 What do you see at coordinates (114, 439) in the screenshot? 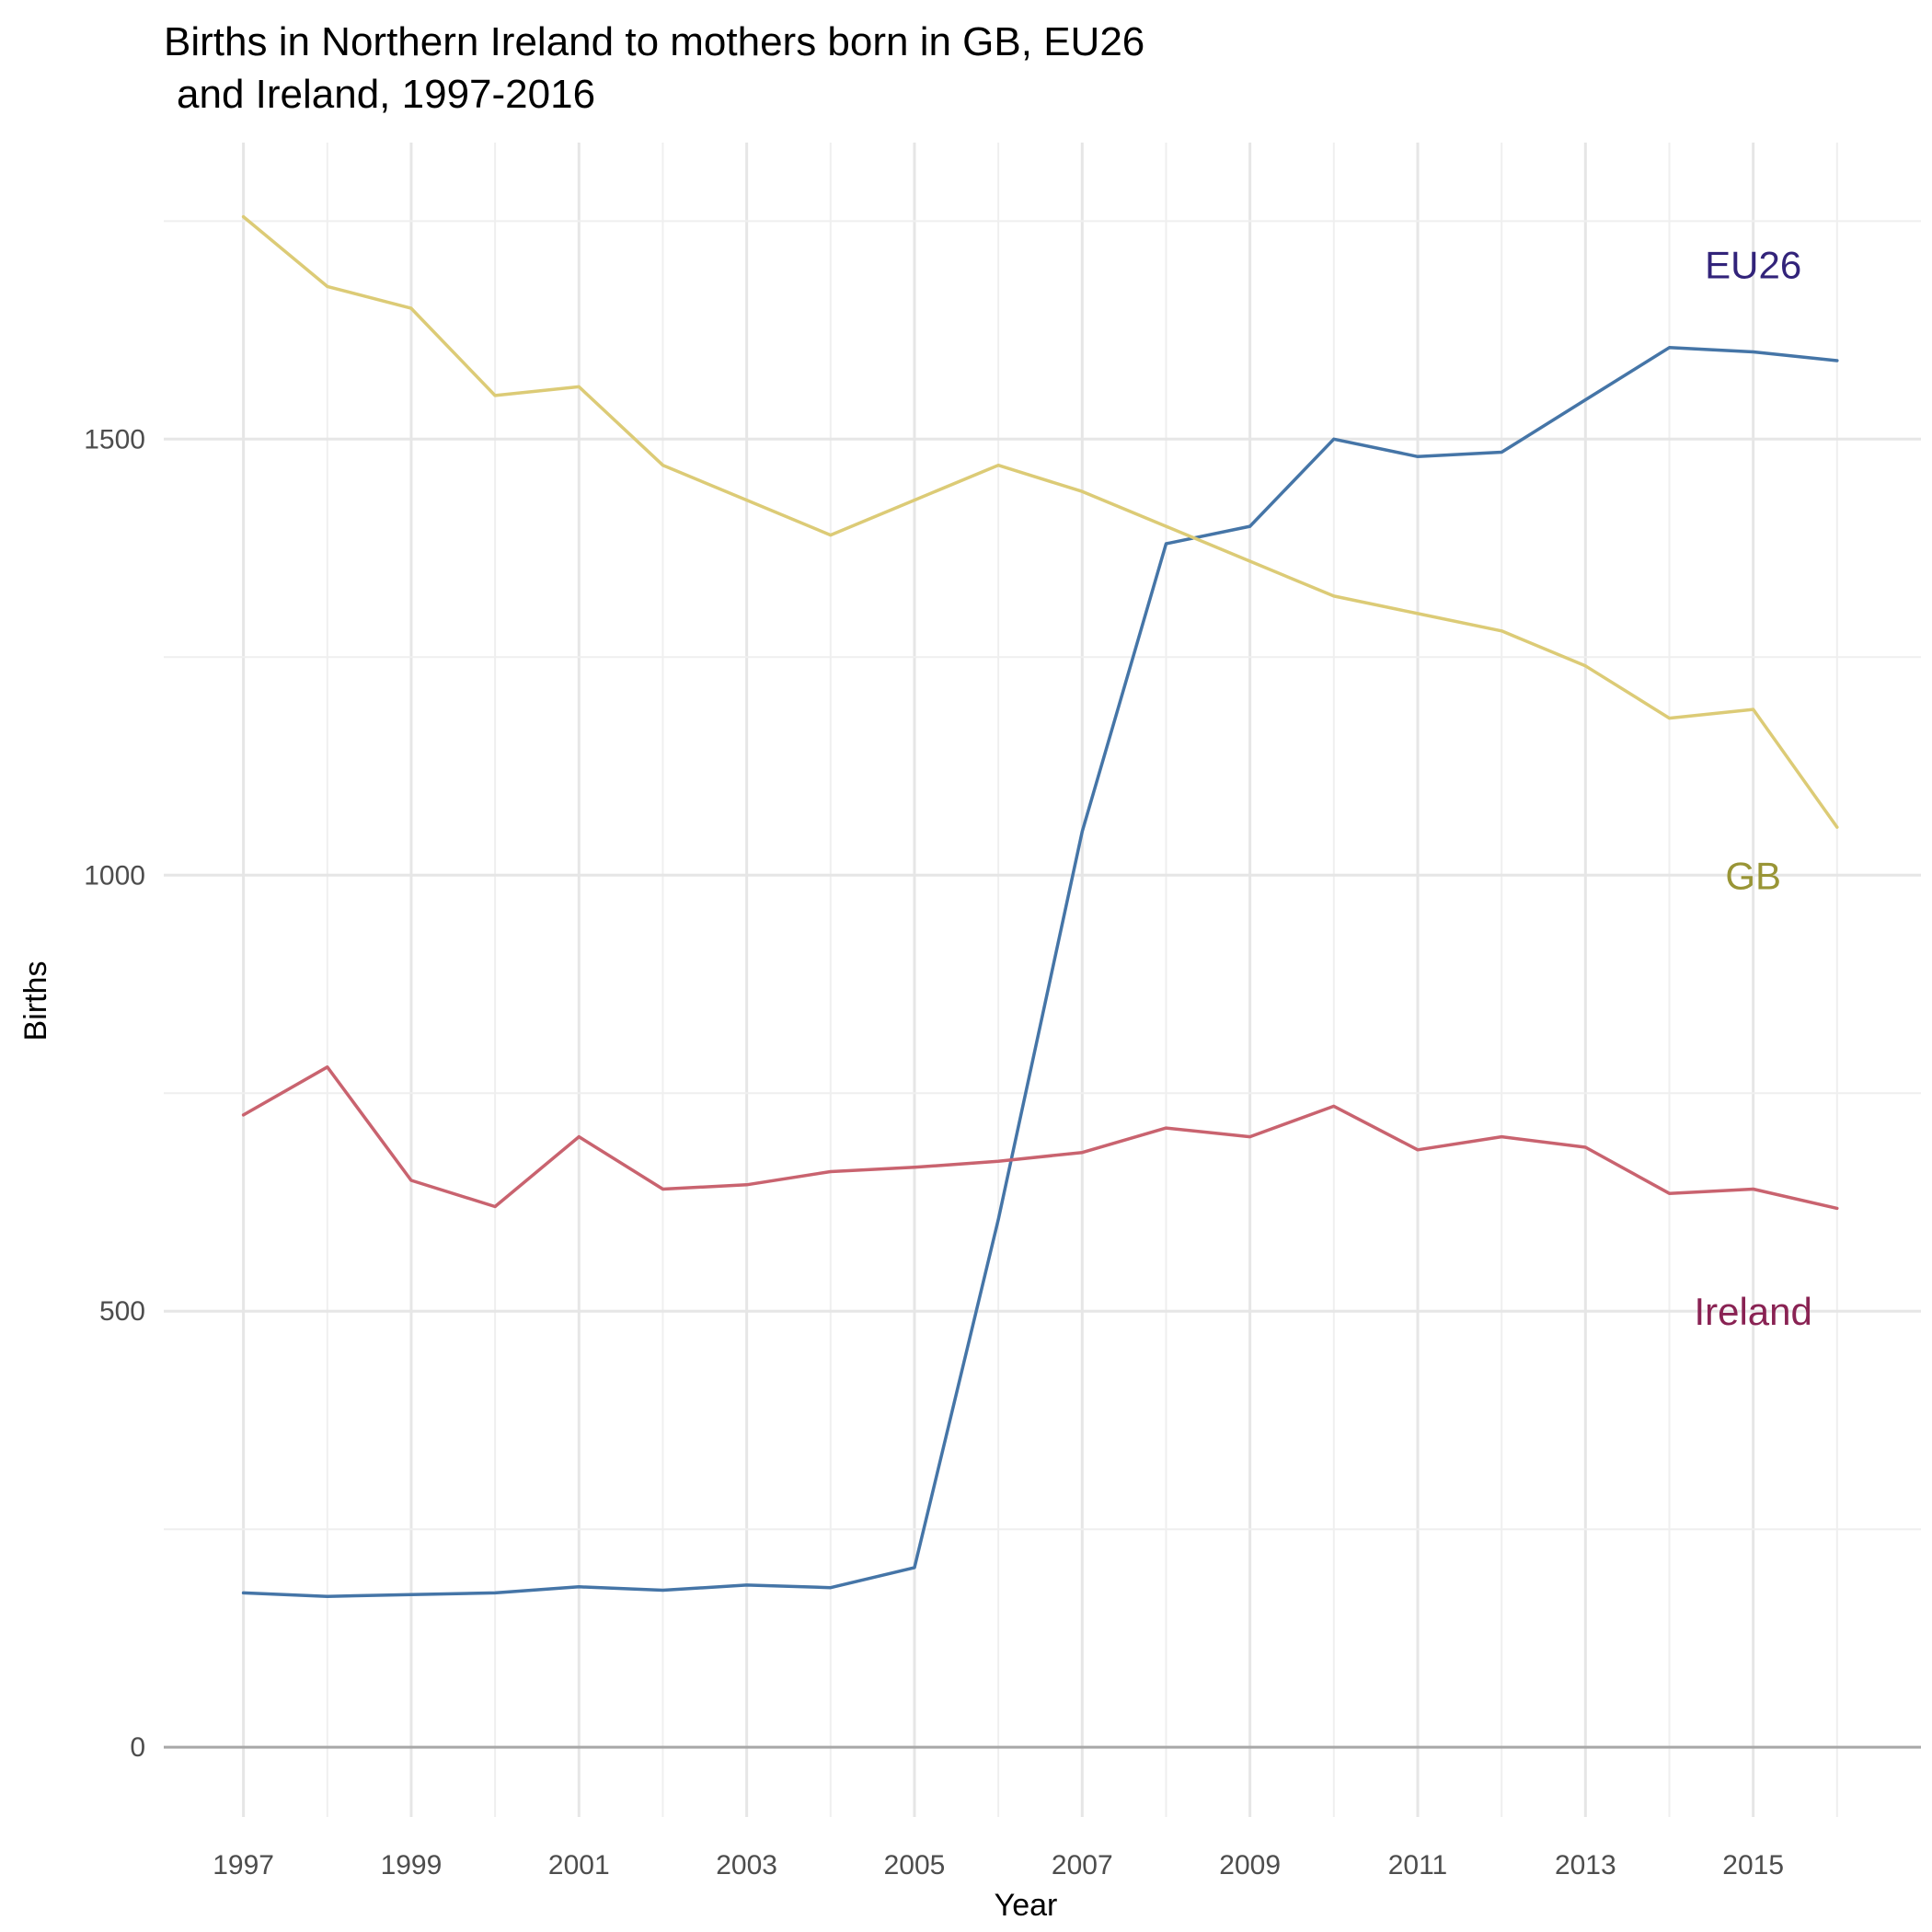
I see `y-tick-label: 1500` at bounding box center [114, 439].